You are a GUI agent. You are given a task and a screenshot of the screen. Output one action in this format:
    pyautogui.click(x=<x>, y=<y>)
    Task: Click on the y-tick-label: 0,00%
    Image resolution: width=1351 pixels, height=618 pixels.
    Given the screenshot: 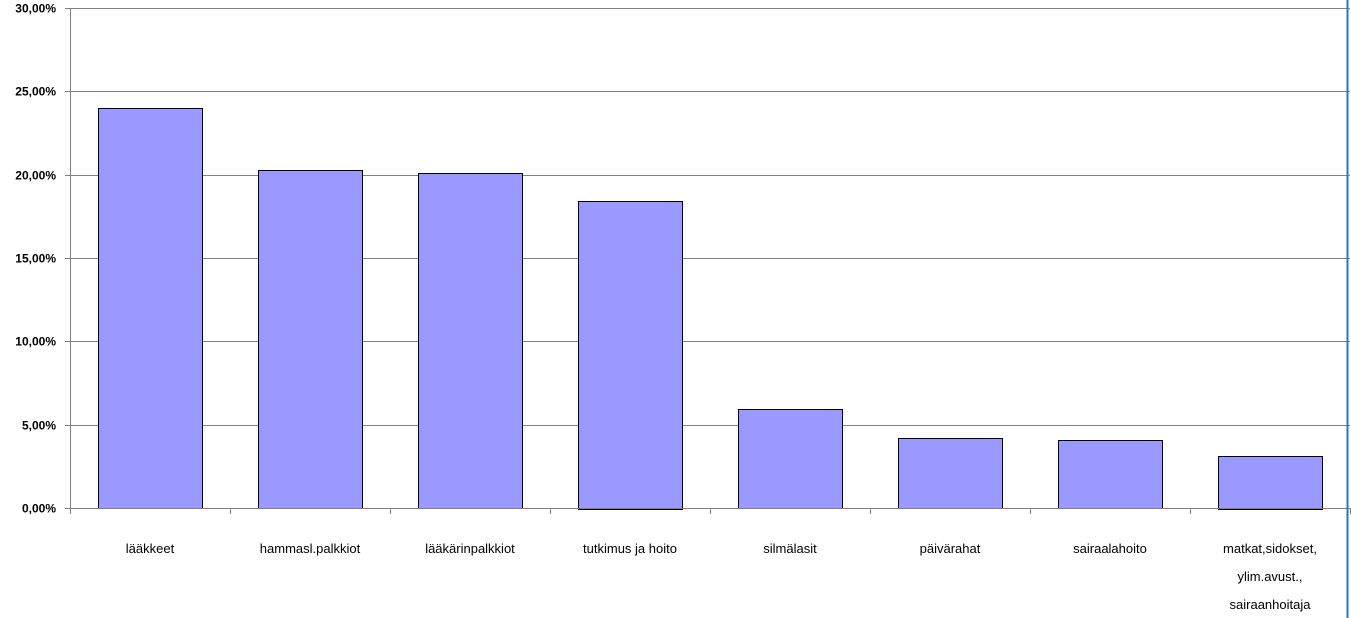 What is the action you would take?
    pyautogui.click(x=39, y=509)
    